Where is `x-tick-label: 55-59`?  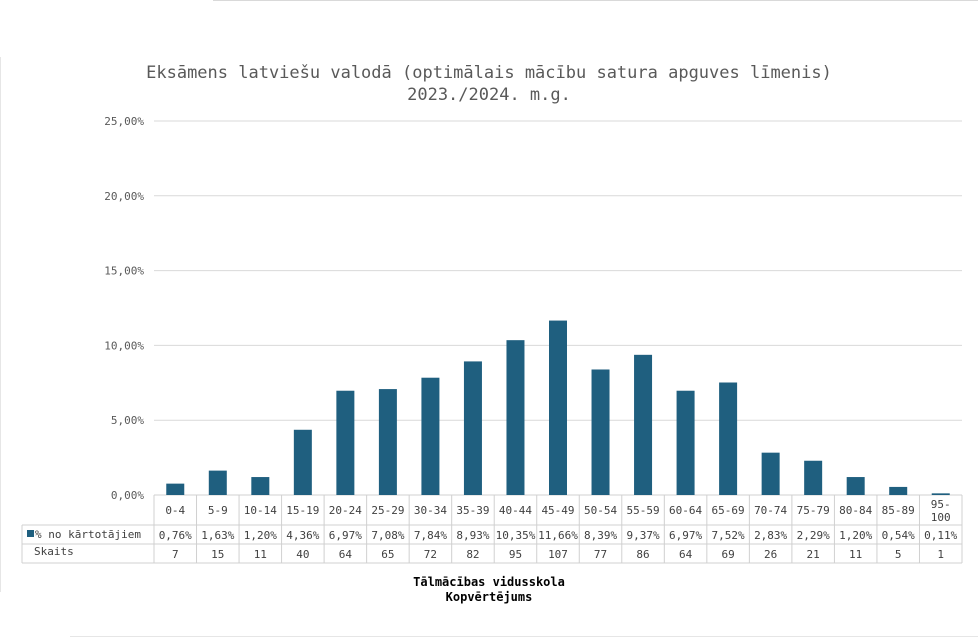 x-tick-label: 55-59 is located at coordinates (642, 510).